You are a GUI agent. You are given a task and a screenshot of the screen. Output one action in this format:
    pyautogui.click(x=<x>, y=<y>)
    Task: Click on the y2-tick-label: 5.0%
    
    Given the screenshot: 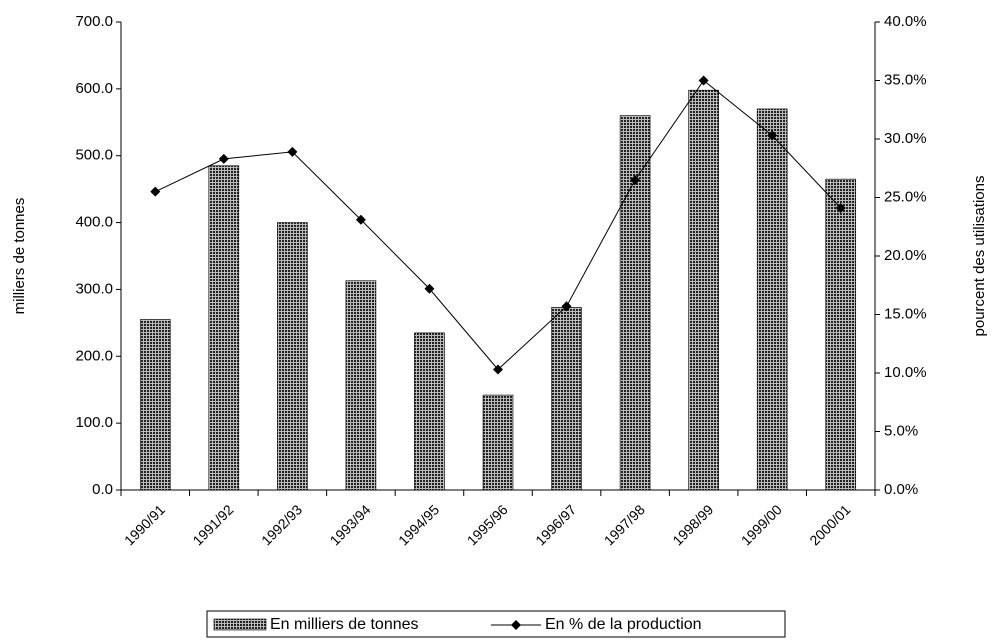 What is the action you would take?
    pyautogui.click(x=901, y=430)
    